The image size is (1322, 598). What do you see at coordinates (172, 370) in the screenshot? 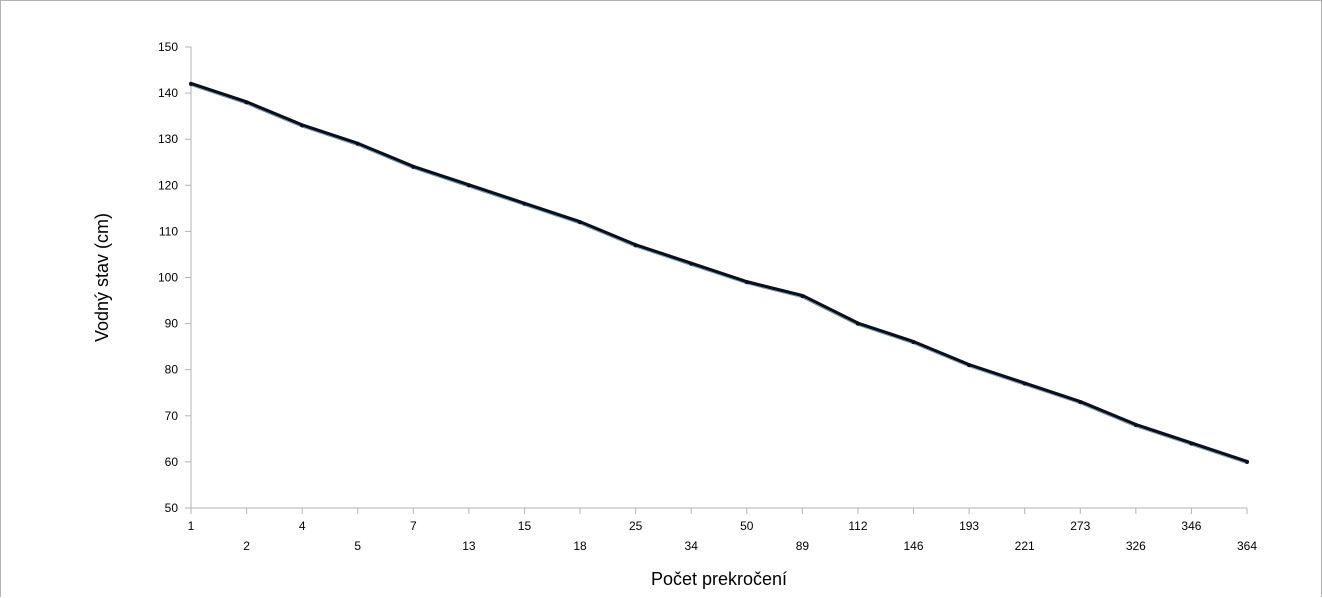
I see `y-tick-label: 80` at bounding box center [172, 370].